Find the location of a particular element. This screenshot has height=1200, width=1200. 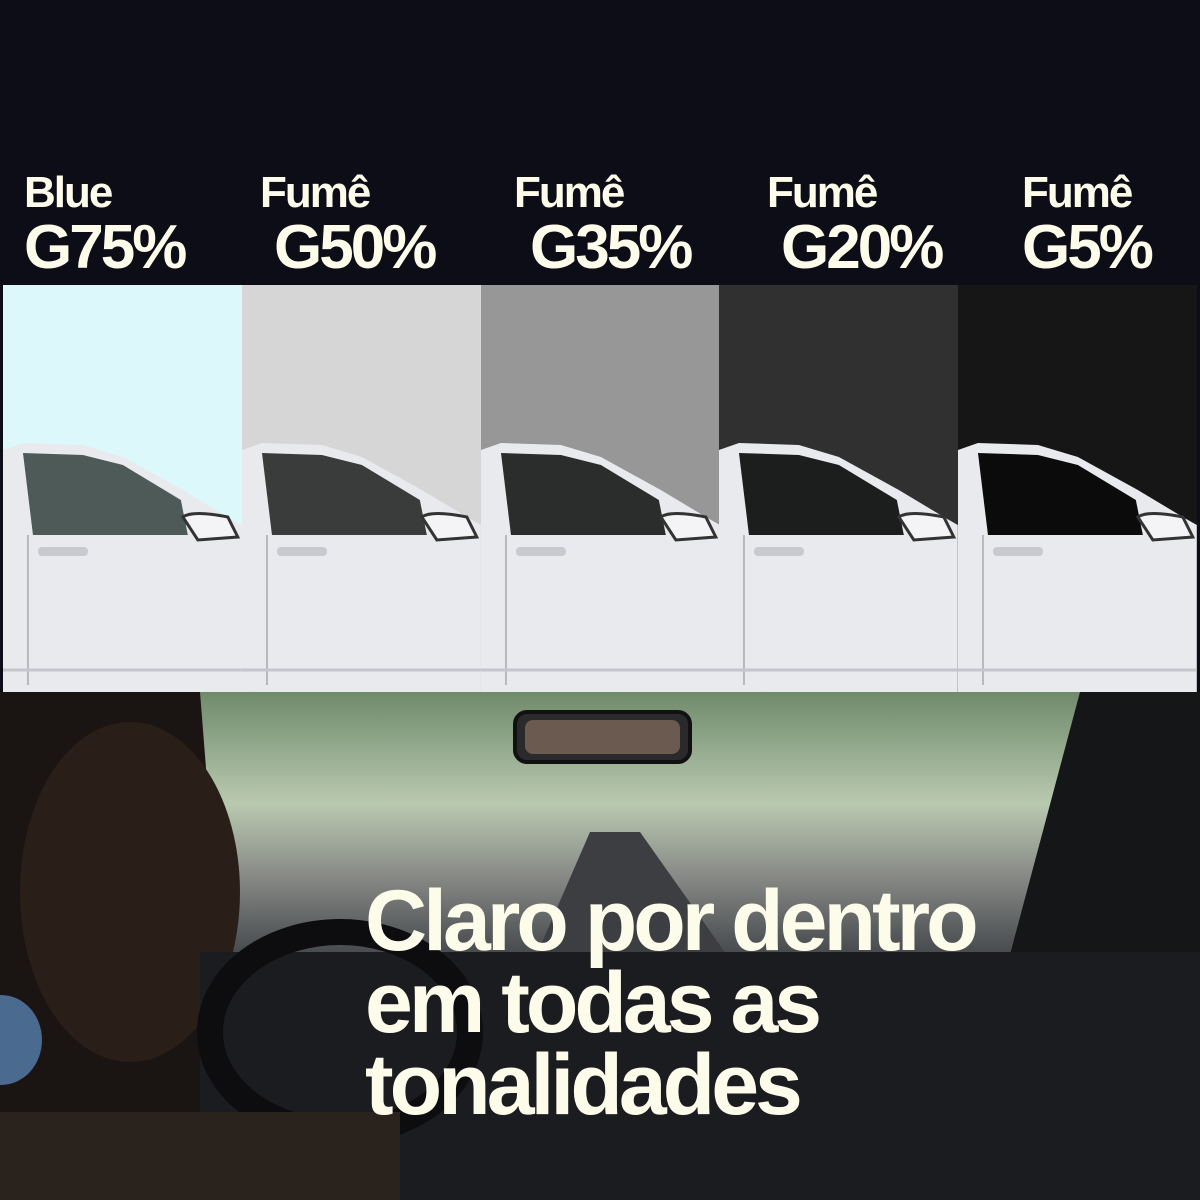

tint-value: G5% is located at coordinates (1088, 247).